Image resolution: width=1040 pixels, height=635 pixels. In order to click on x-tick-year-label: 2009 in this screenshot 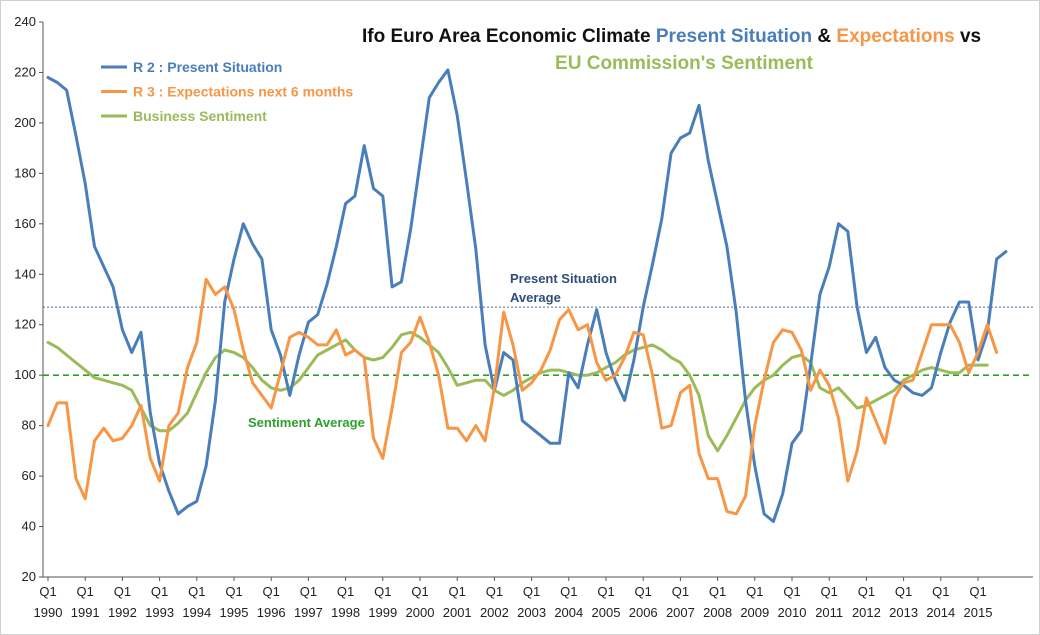, I will do `click(754, 612)`.